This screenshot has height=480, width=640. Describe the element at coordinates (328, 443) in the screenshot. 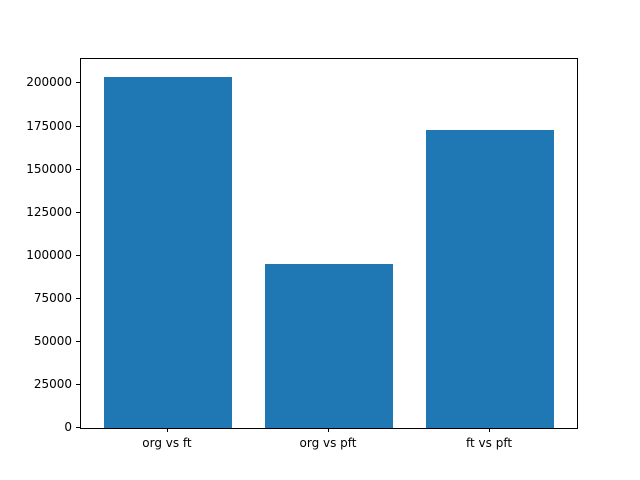

I see `x-tick-label: org vs pft` at that location.